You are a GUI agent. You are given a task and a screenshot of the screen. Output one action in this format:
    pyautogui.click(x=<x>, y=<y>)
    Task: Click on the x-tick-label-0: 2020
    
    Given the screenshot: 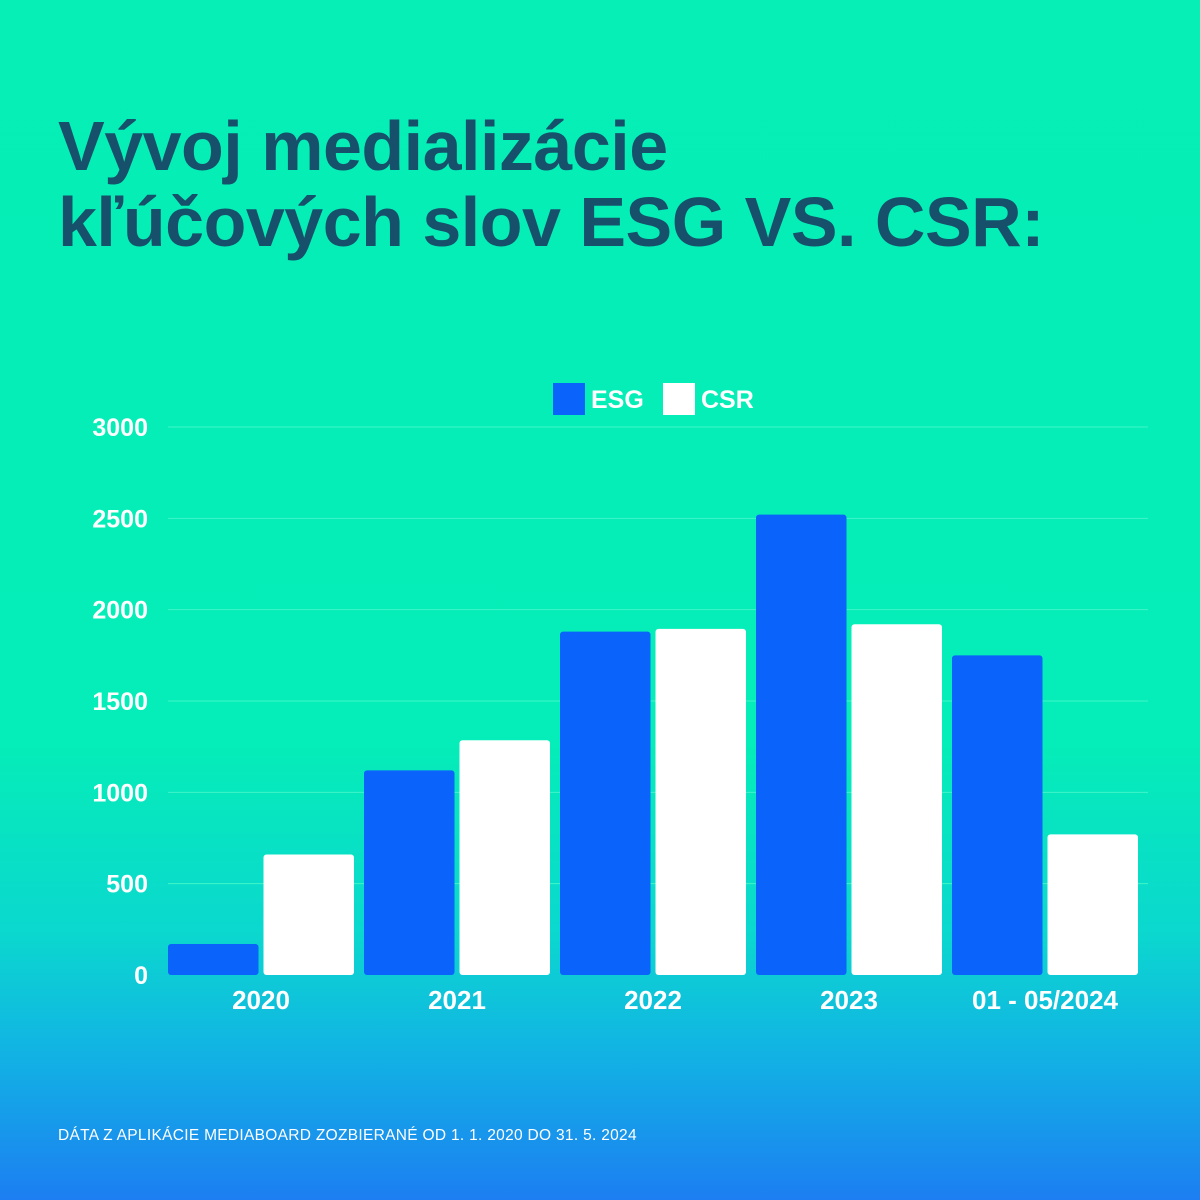 What is the action you would take?
    pyautogui.click(x=261, y=1000)
    